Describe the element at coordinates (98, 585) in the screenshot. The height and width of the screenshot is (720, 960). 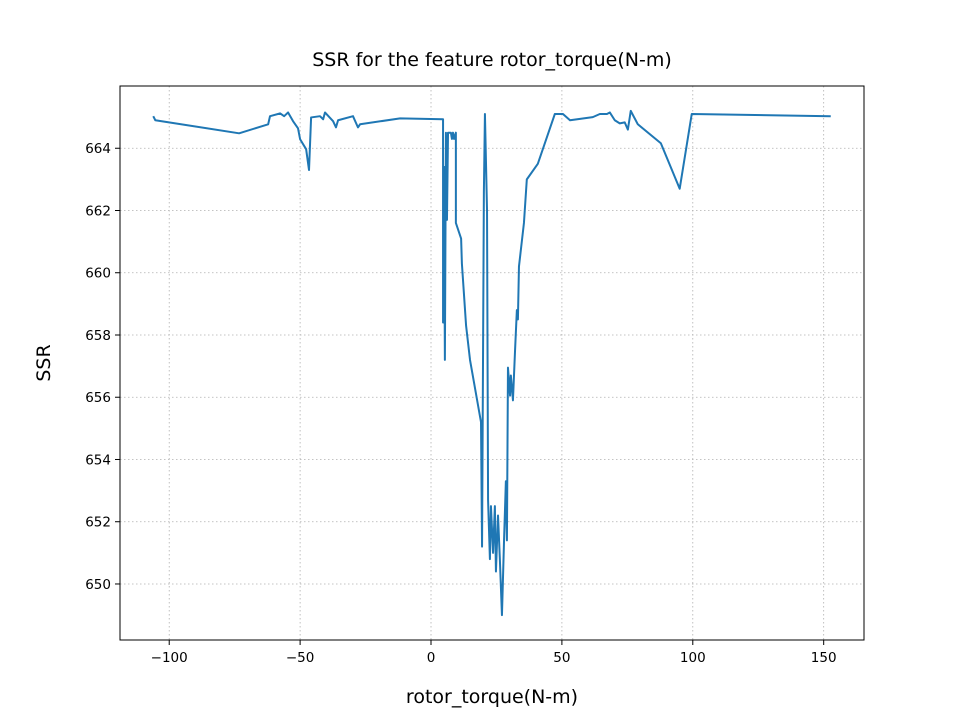
I see `y-tick-label: 650` at that location.